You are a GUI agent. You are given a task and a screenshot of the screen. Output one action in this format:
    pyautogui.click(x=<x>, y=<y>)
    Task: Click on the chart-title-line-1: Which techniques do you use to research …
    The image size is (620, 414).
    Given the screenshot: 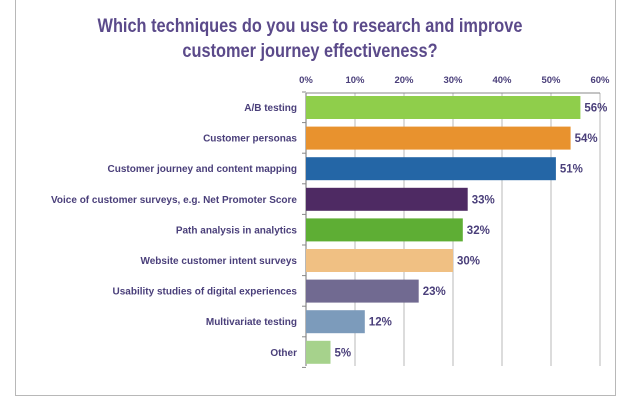 What is the action you would take?
    pyautogui.click(x=310, y=26)
    